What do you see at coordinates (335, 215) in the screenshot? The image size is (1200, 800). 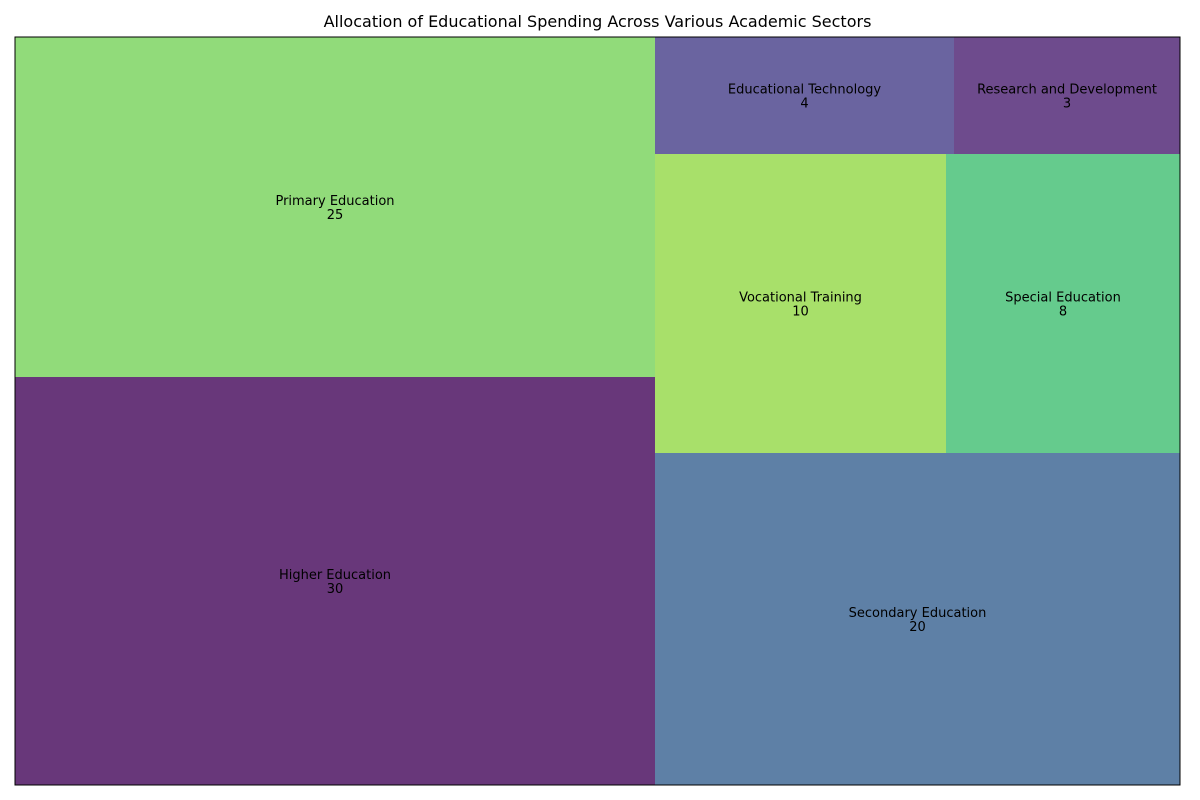 I see `tile-value-primary-education: 25` at bounding box center [335, 215].